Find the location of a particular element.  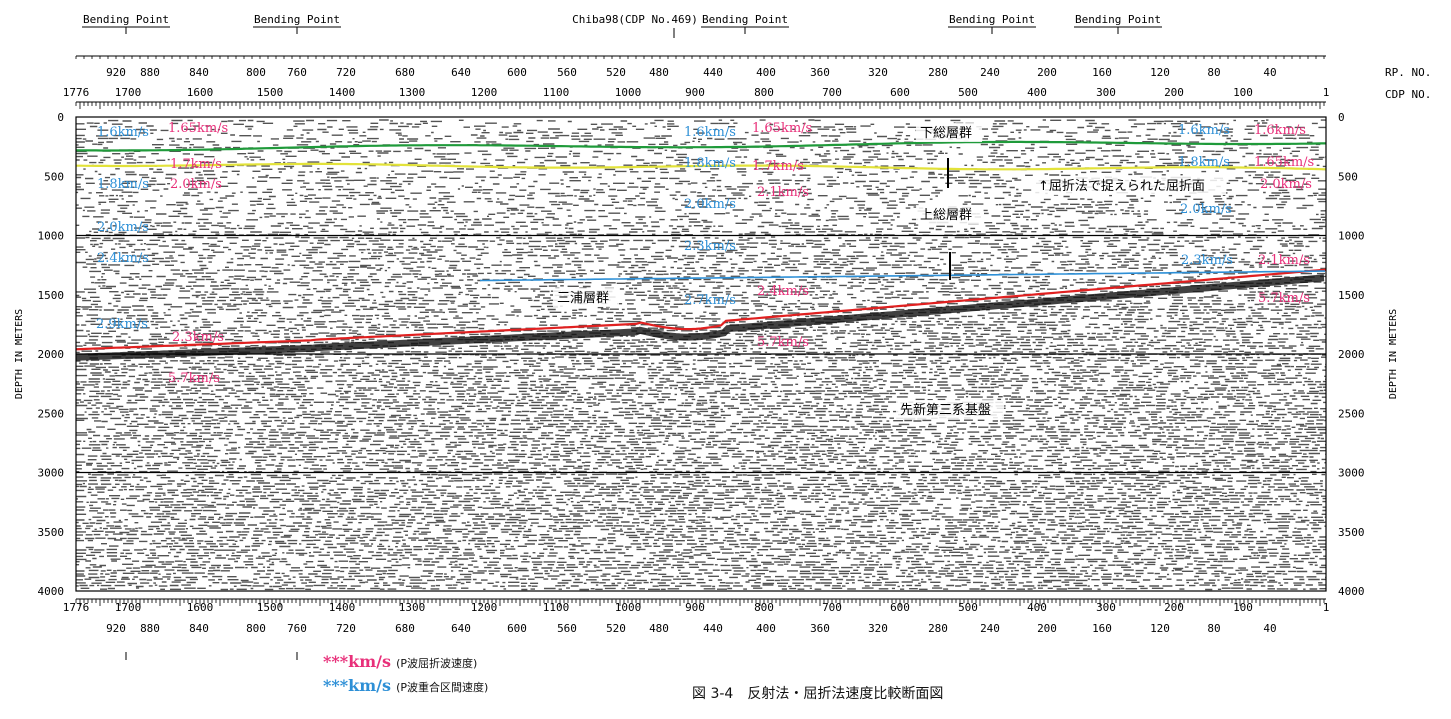

annotation-label: 下総層群 is located at coordinates (946, 133).